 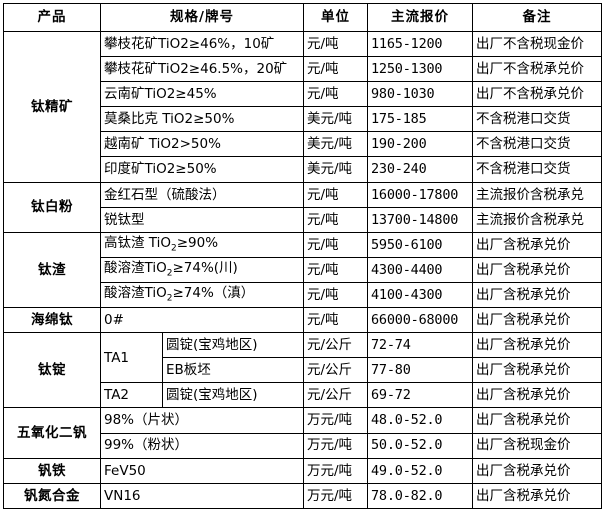 I want to click on table-row: 云南矿TiO2≥45% 元/吨 980-1030 出厂不含税承兑价, so click(x=303, y=94).